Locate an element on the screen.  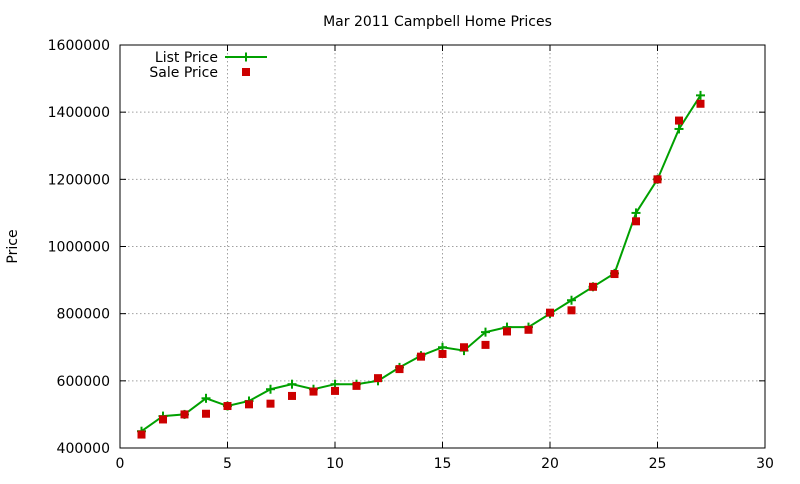
chart-title: Mar 2011 Campbell Home Prices is located at coordinates (437, 22).